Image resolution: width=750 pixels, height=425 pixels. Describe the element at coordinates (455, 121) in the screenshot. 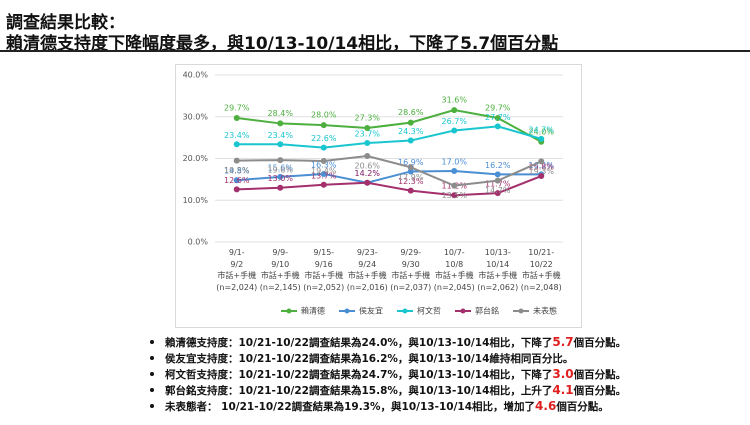

I see `data-label: 26.7%` at that location.